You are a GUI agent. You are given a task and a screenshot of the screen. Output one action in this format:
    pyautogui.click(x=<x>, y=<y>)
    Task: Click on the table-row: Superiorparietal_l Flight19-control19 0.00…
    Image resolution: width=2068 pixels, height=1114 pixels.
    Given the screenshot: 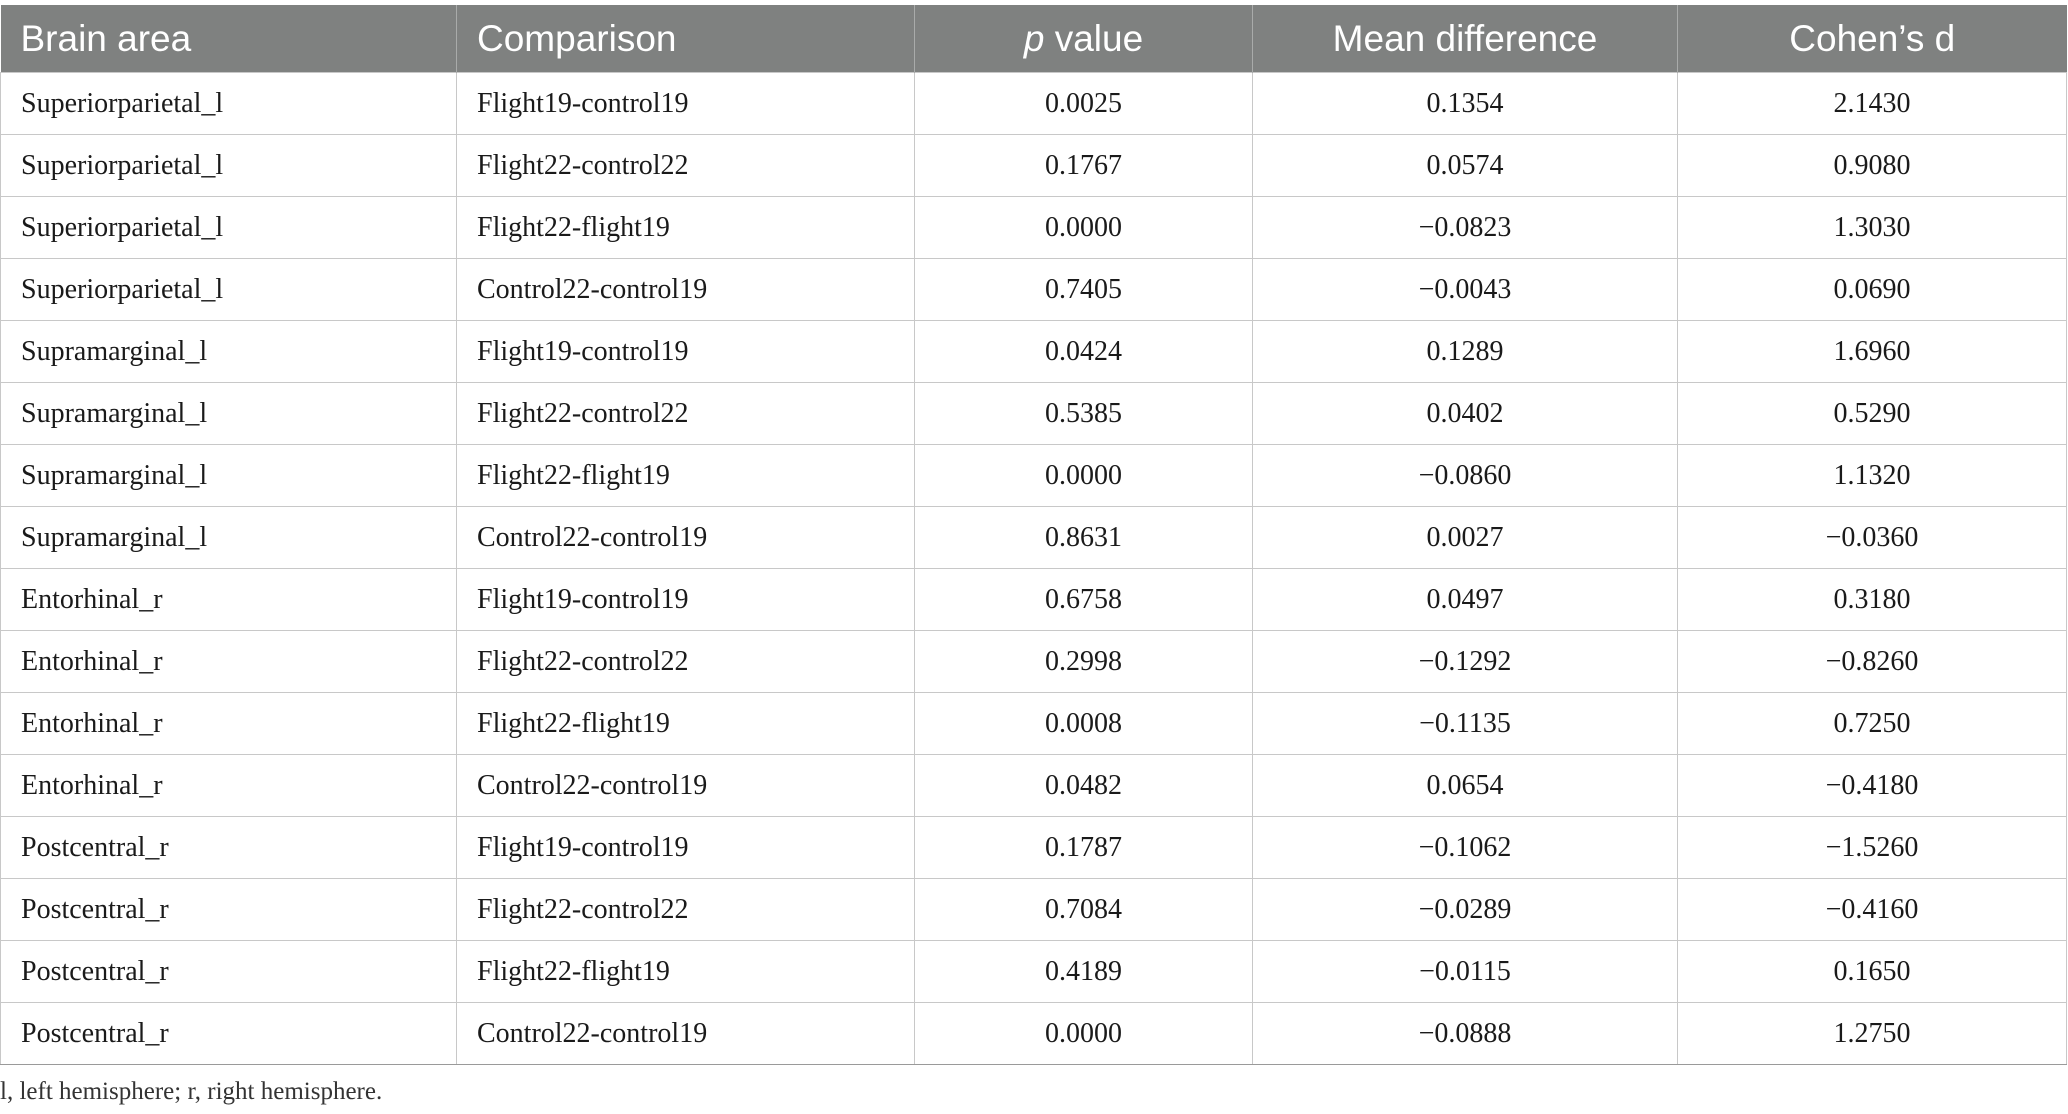 What is the action you would take?
    pyautogui.click(x=1033, y=103)
    